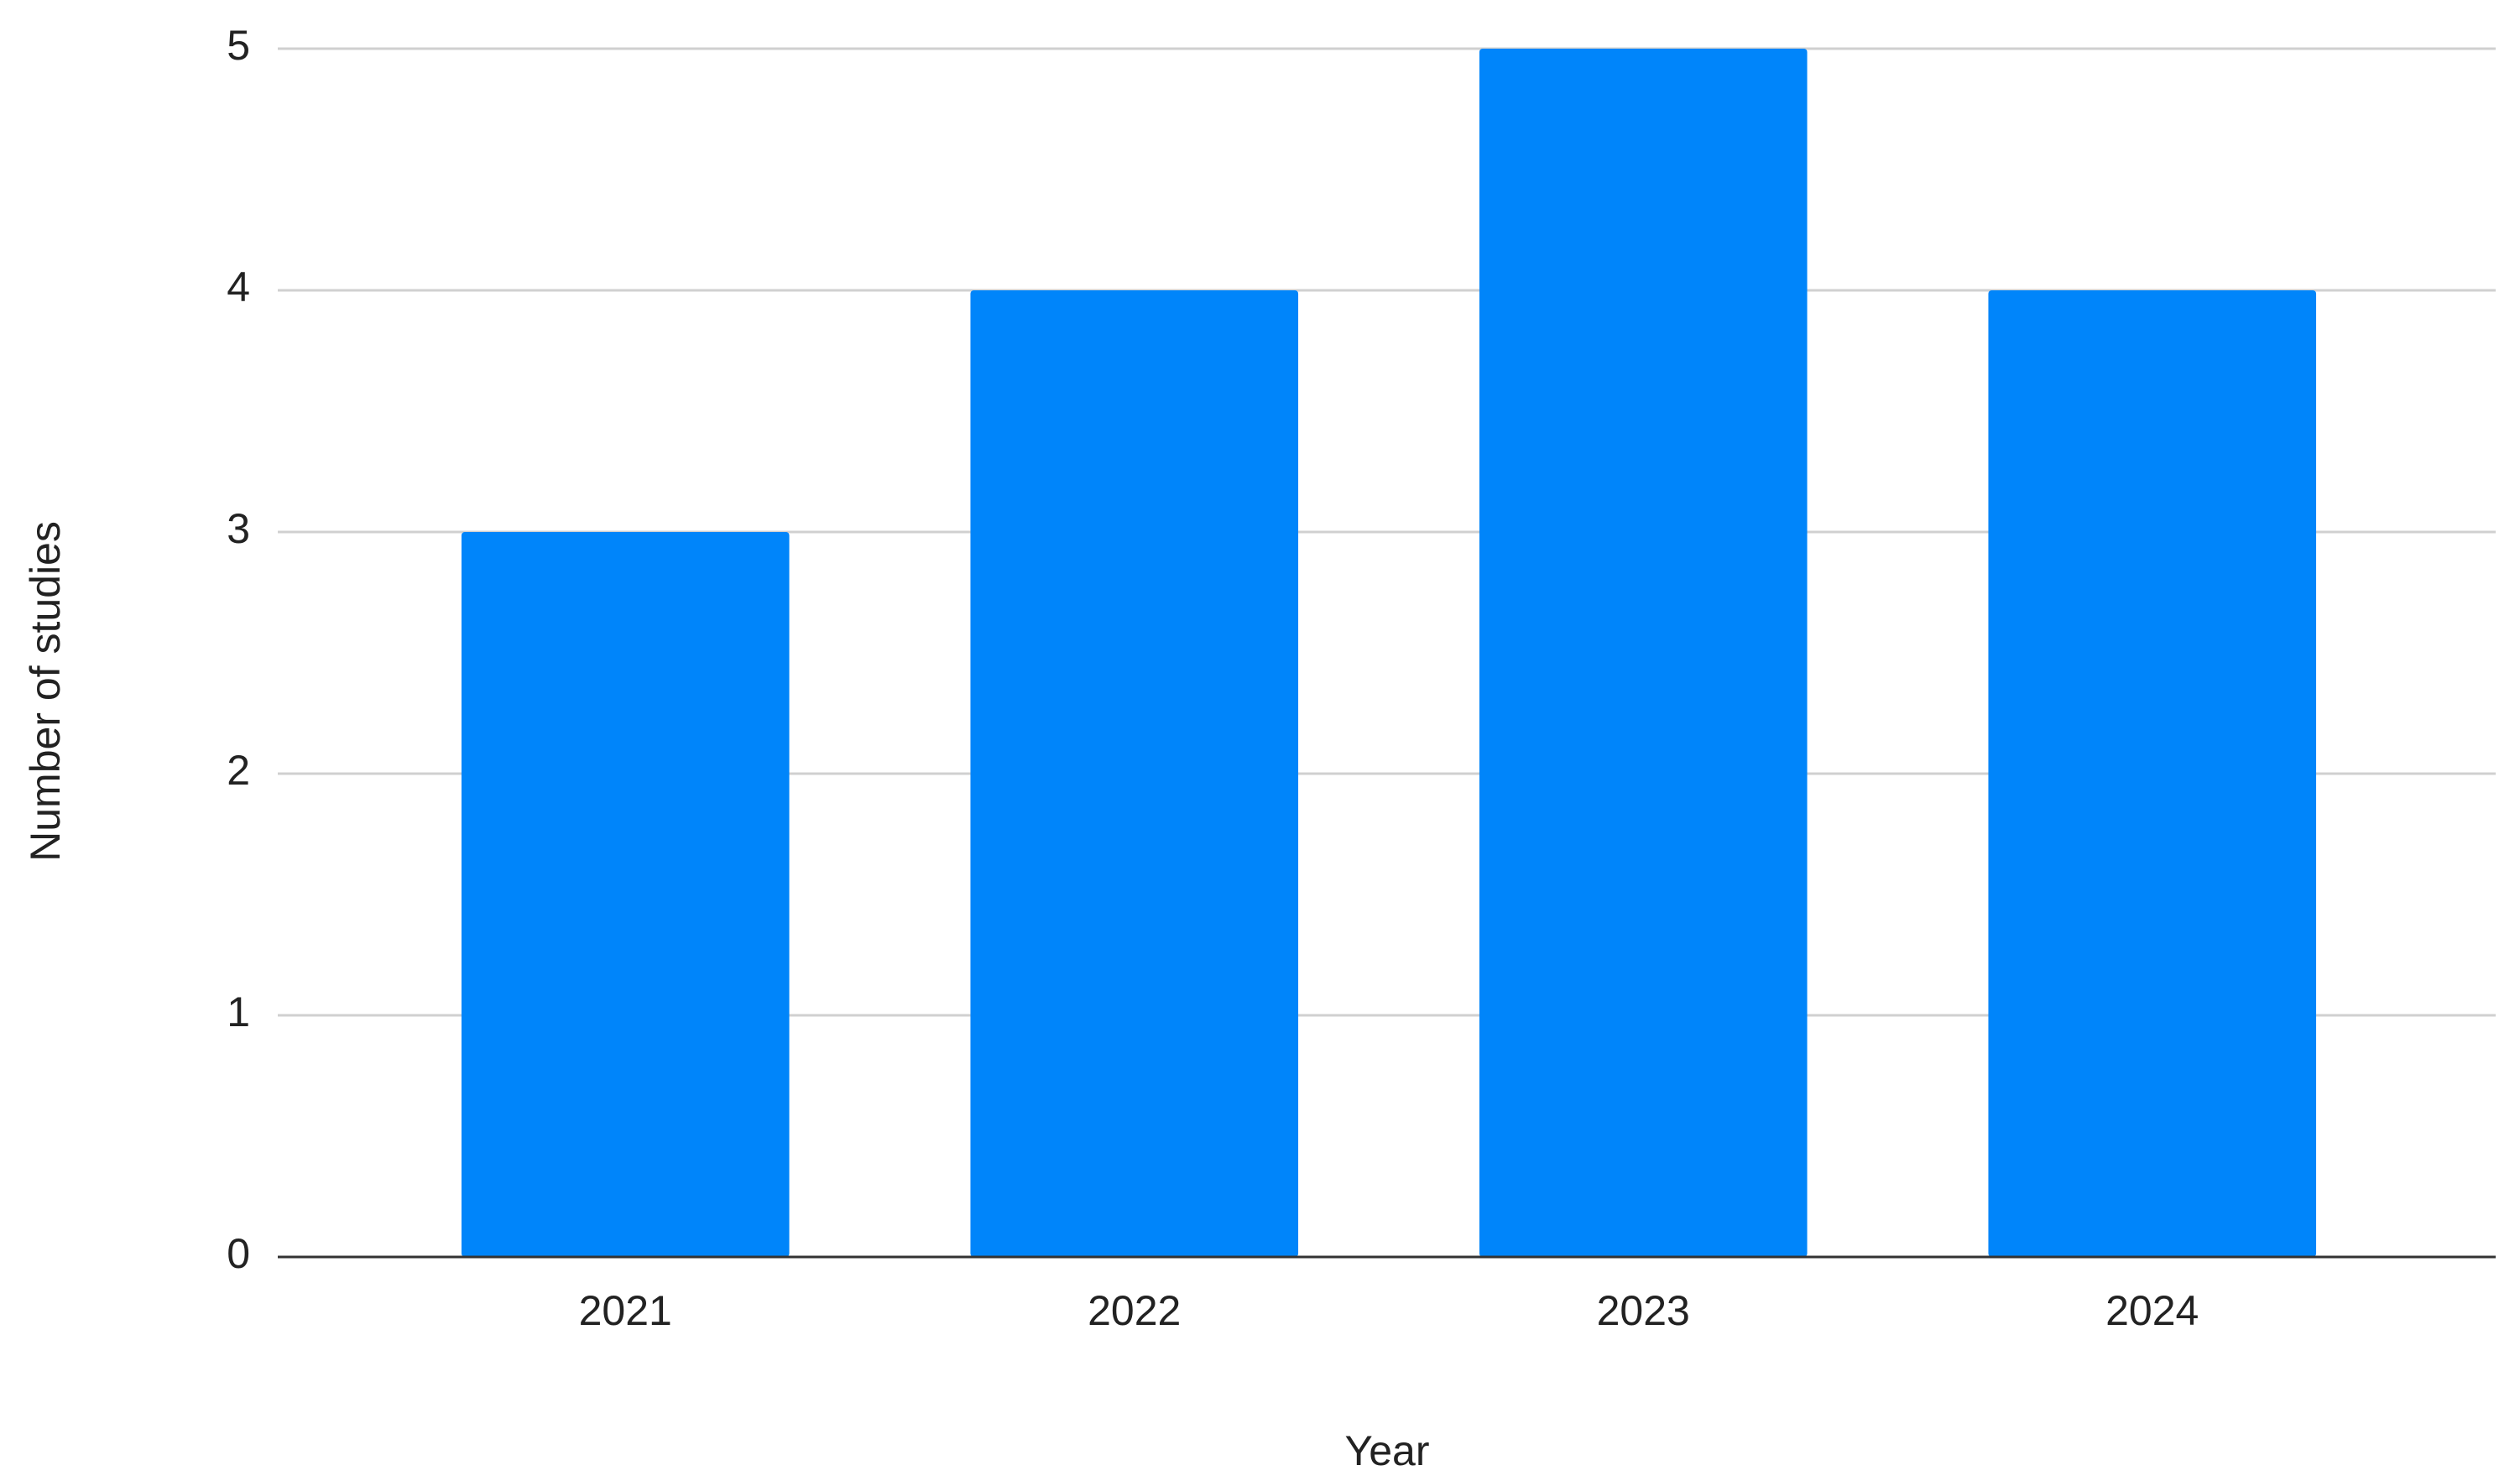  I want to click on y-tick-label: 5, so click(238, 45).